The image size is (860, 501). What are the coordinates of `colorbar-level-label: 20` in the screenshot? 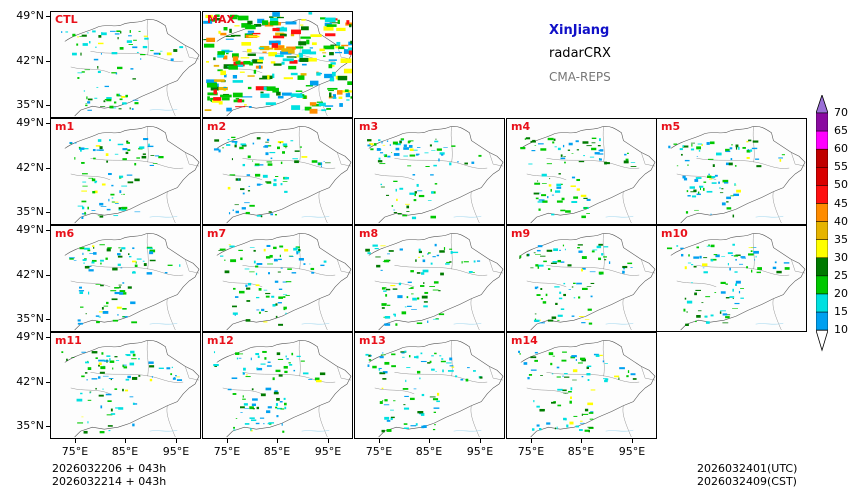 It's located at (841, 293).